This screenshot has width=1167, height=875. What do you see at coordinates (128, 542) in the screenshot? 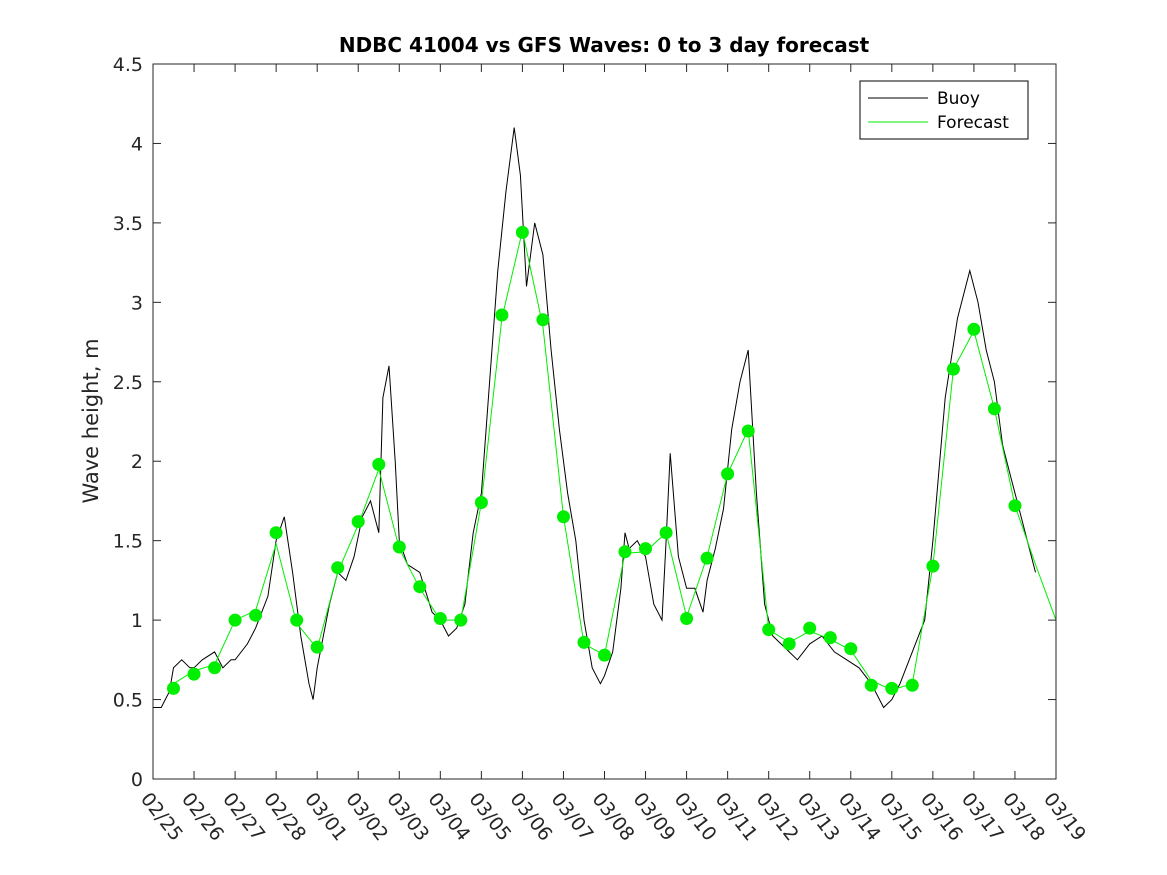
I see `y-tick-label: 1.5` at bounding box center [128, 542].